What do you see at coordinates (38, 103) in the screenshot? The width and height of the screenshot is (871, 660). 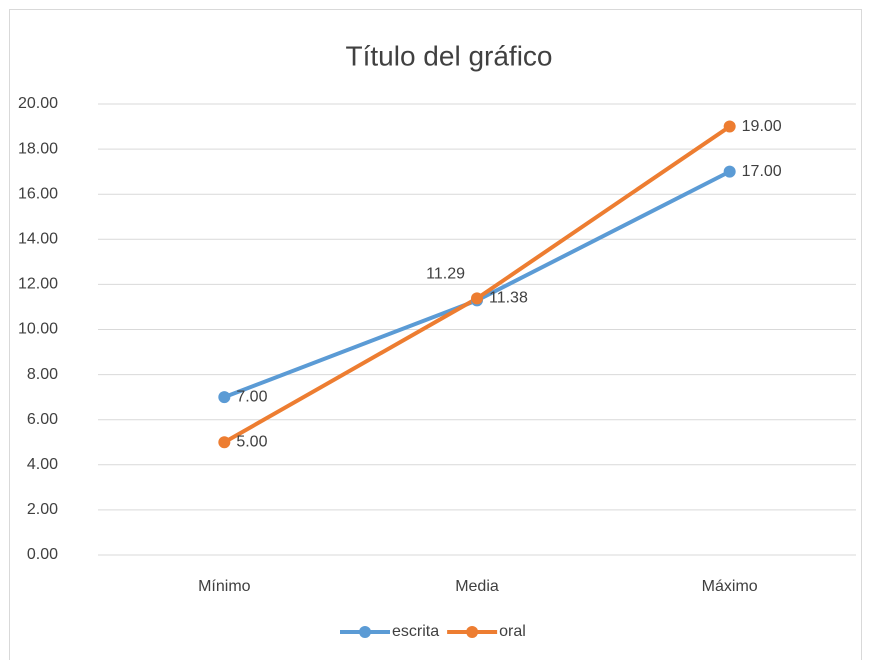 I see `y-tick-label: 20.00` at bounding box center [38, 103].